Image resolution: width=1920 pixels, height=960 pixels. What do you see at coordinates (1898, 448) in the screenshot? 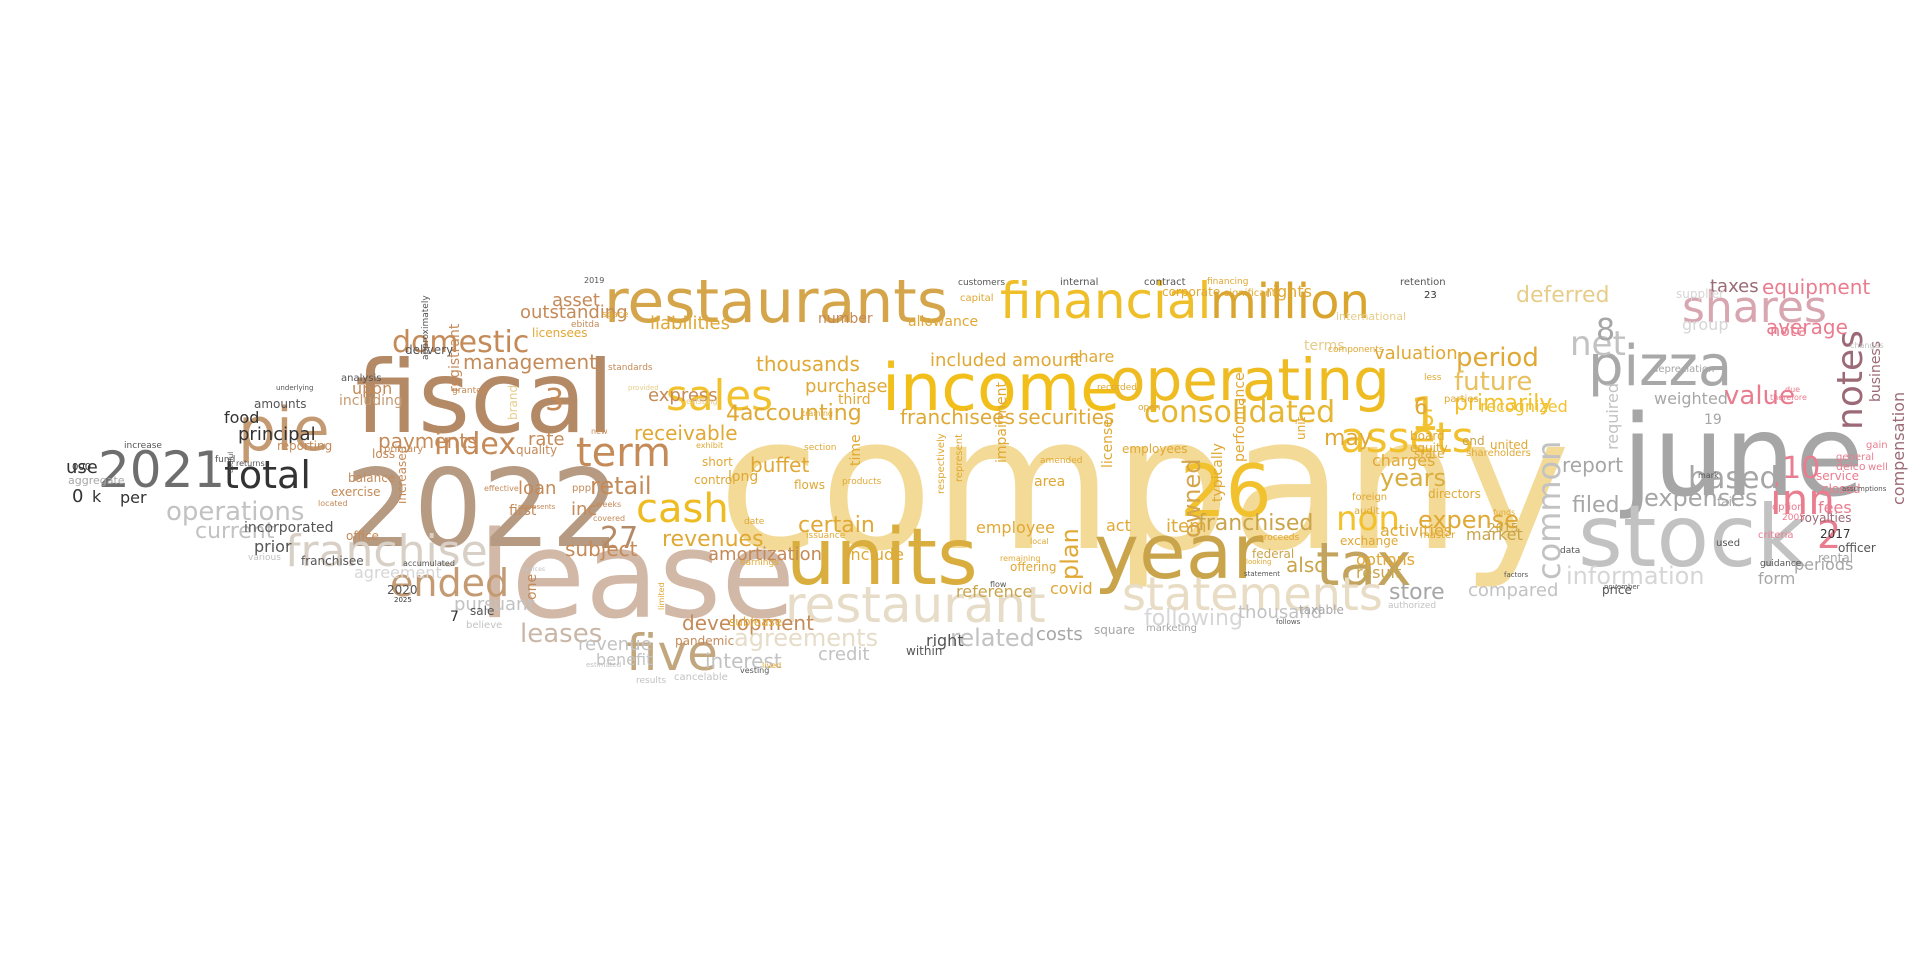
I see `word-compensation: compensation` at bounding box center [1898, 448].